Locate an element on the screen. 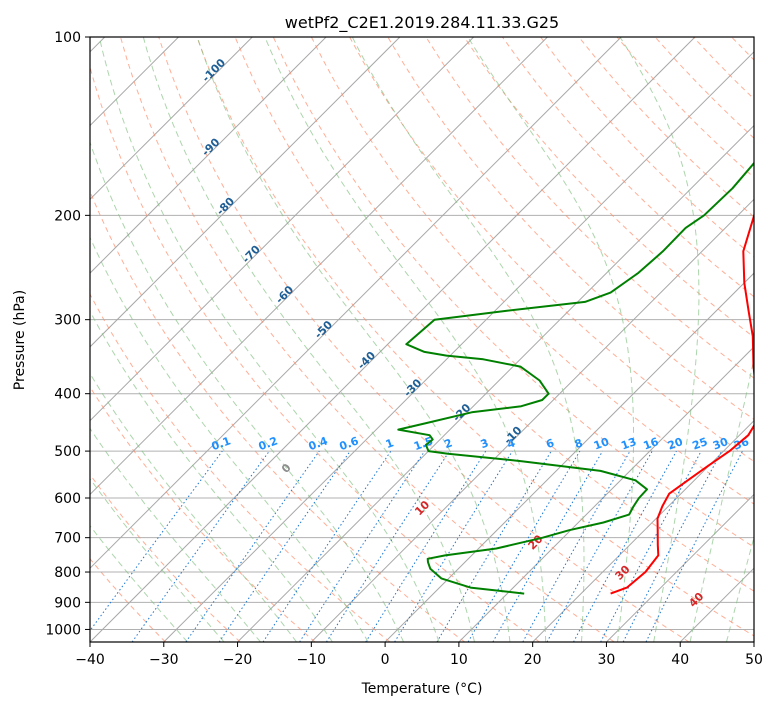  mixing-ratio-label: 0.6 is located at coordinates (349, 443).